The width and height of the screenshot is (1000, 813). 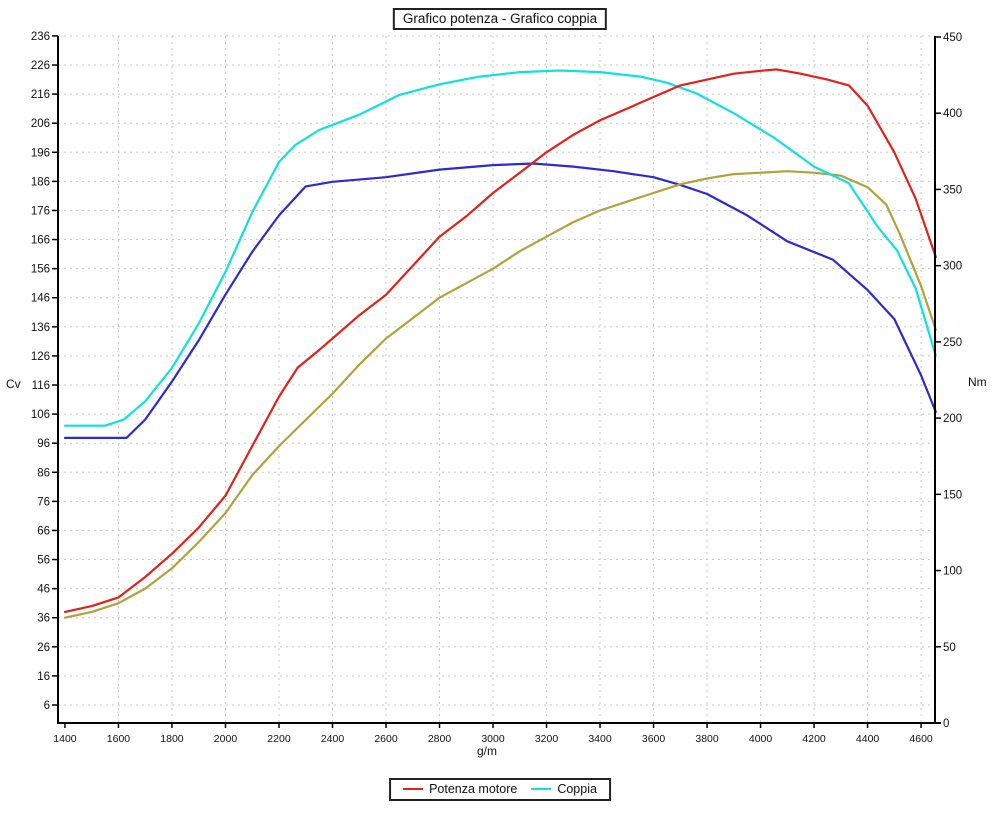 I want to click on tick-label: 150, so click(x=952, y=495).